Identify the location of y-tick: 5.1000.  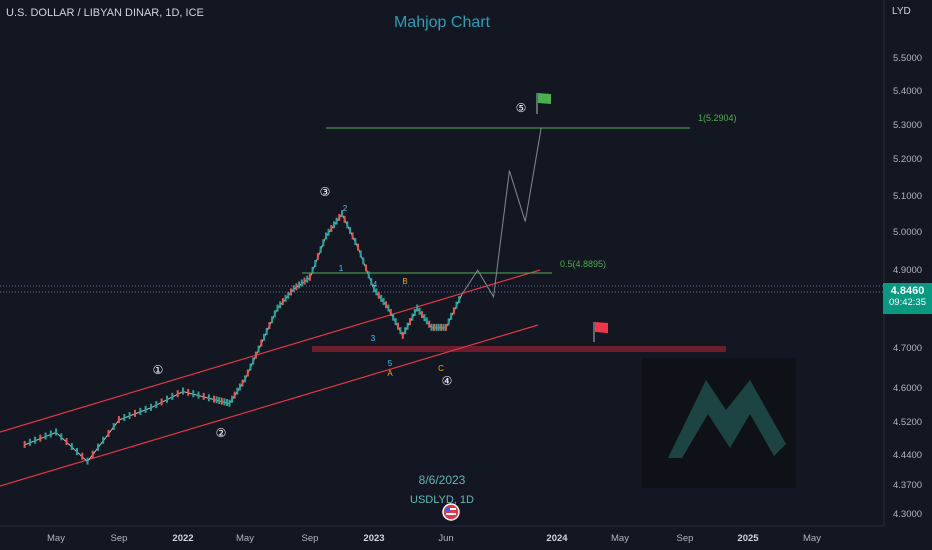
(907, 196).